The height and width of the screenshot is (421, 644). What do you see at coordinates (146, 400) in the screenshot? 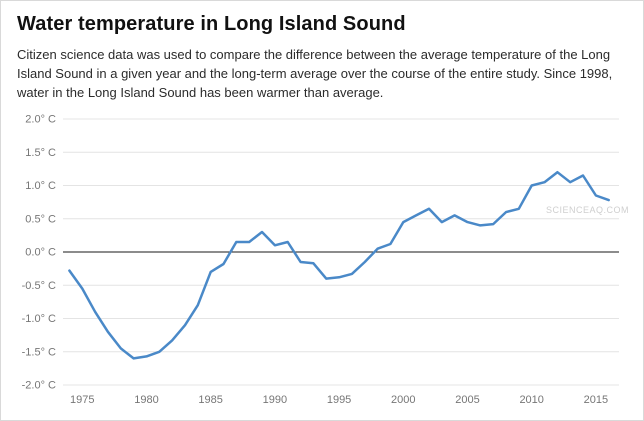
I see `x-tick-label: 1980` at bounding box center [146, 400].